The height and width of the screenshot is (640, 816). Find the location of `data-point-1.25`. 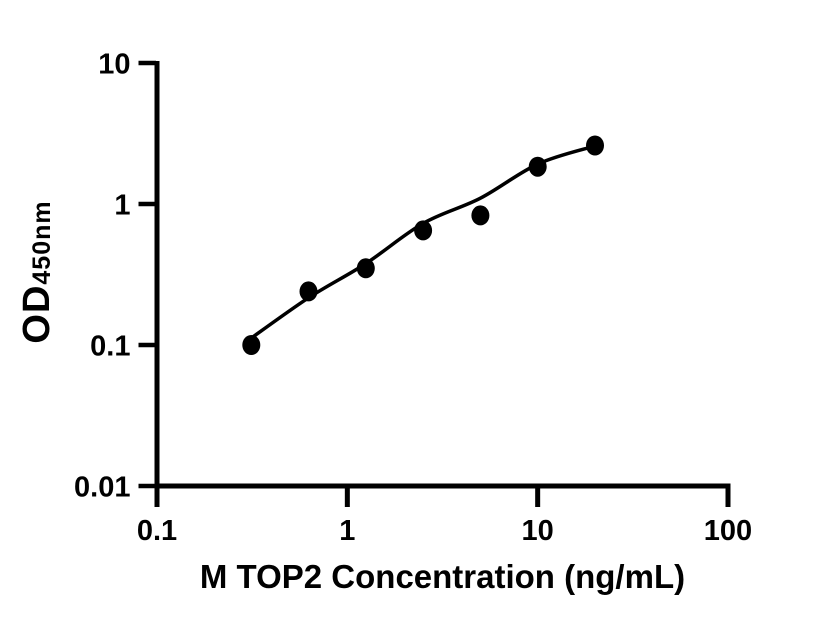

data-point-1.25 is located at coordinates (365, 268).